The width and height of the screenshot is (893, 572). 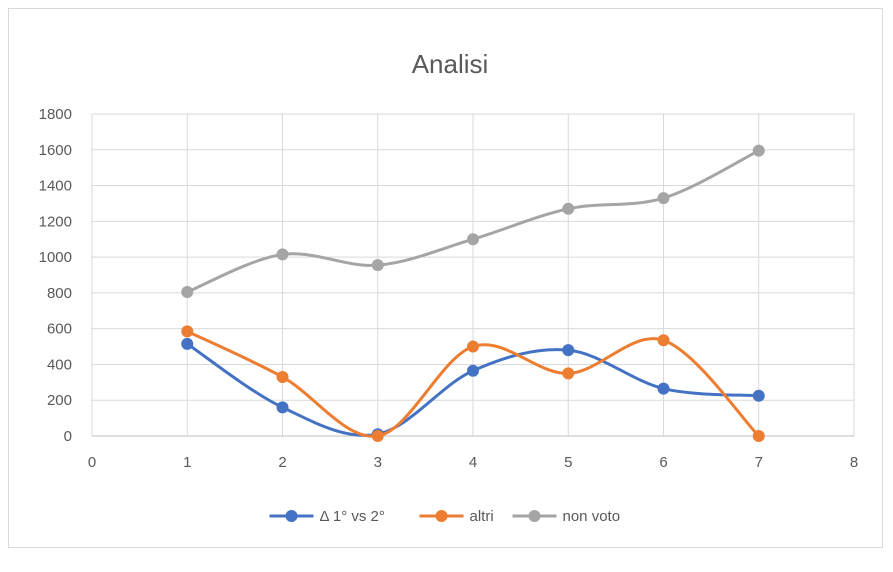 I want to click on x-tick-label: 4, so click(x=473, y=462).